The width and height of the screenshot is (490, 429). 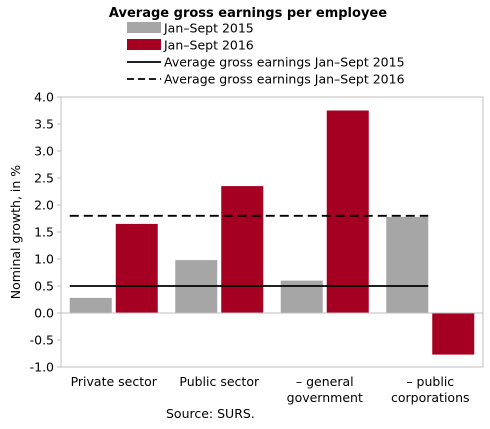 What do you see at coordinates (44, 124) in the screenshot?
I see `y-tick-label: 3.5` at bounding box center [44, 124].